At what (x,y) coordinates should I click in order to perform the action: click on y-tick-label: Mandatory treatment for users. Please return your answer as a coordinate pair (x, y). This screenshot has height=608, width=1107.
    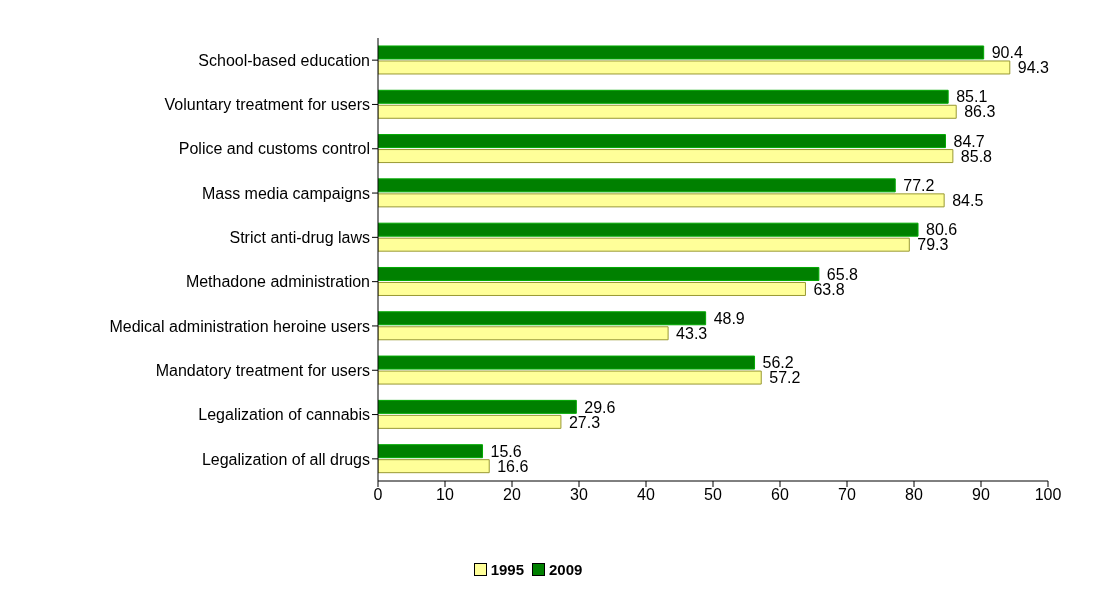
    Looking at the image, I should click on (262, 370).